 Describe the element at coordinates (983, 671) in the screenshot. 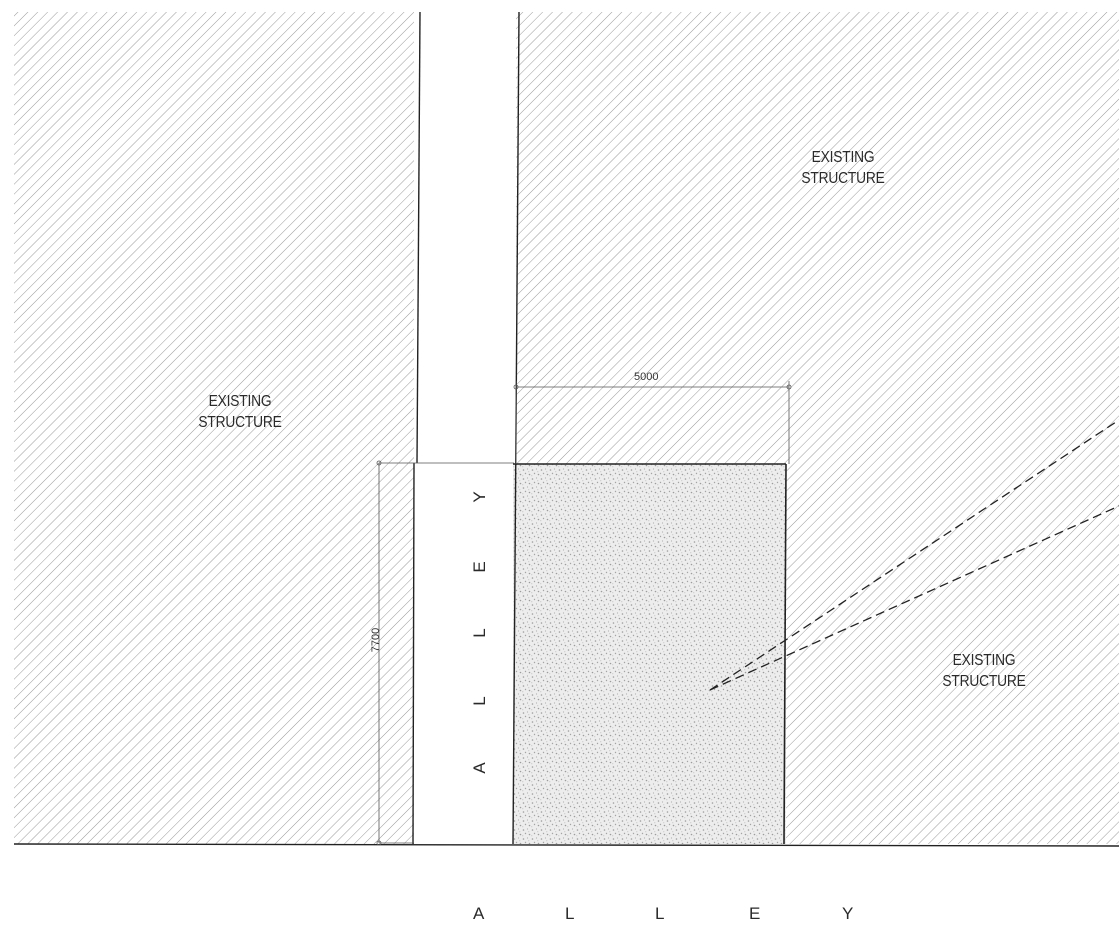

I see `bottom-right-structure-label: EXISTING STRUCTURE` at that location.